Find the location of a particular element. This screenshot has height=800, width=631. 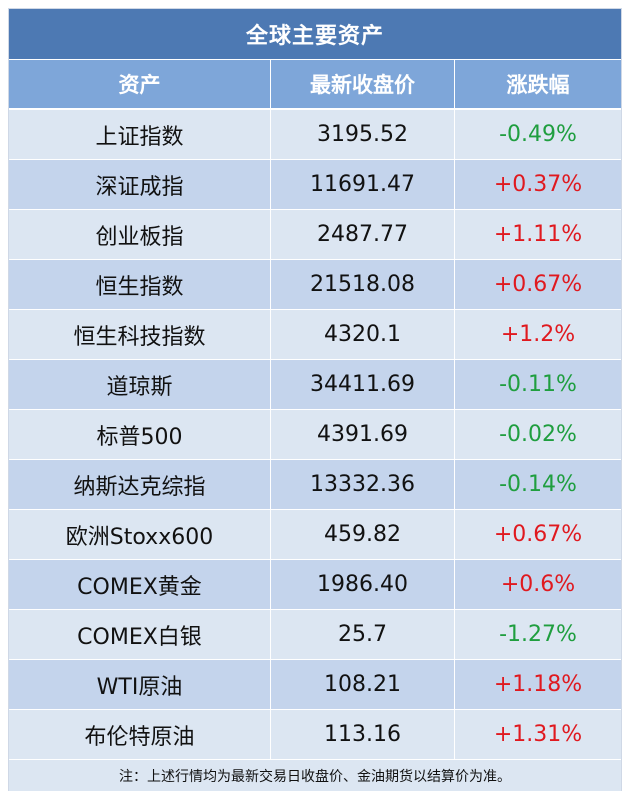

change-percent-cell: -1.27% is located at coordinates (538, 634).